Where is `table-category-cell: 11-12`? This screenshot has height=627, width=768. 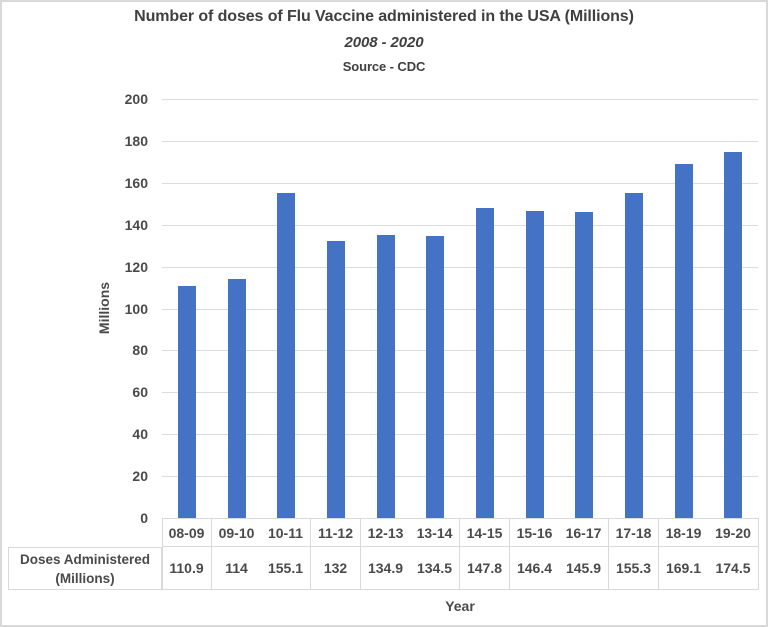
table-category-cell: 11-12 is located at coordinates (336, 532).